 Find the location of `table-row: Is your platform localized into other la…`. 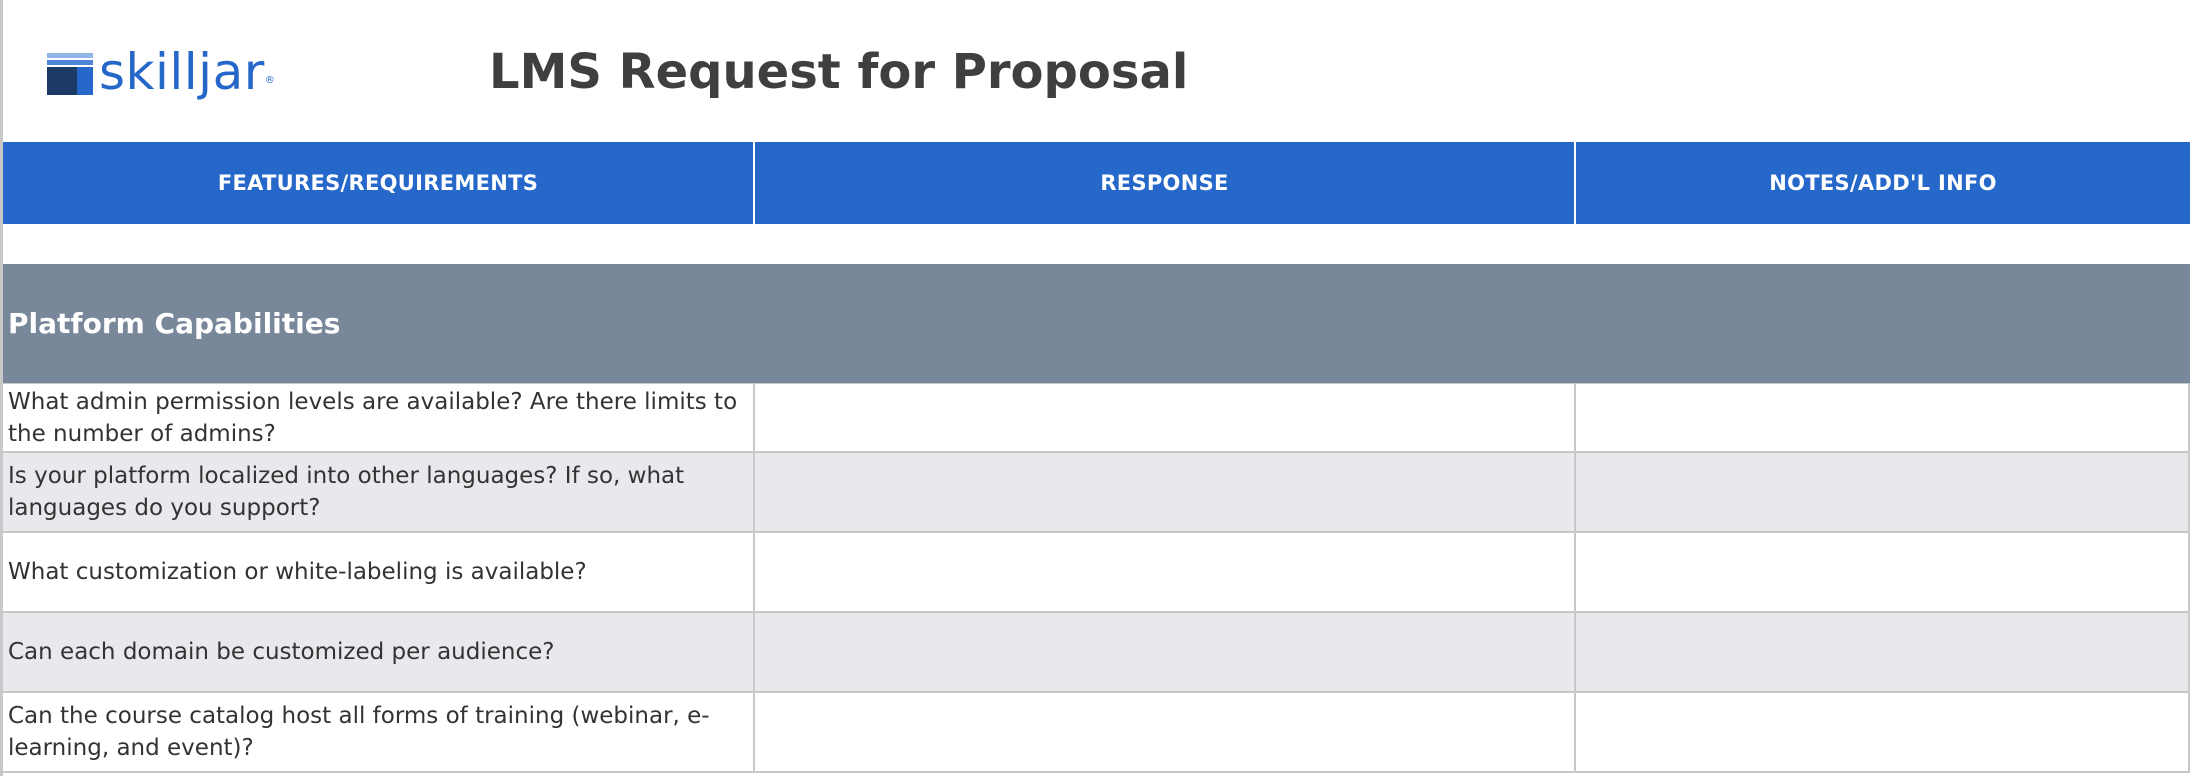

table-row: Is your platform localized into other la… is located at coordinates (1096, 493).